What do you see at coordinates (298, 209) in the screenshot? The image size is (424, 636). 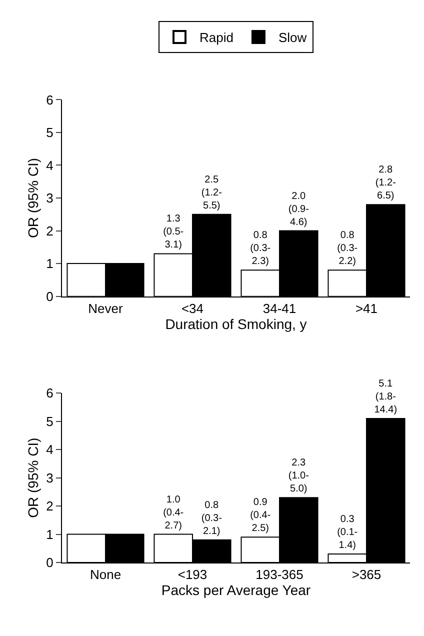 I see `data-label: 2.0 (0.9- 4.6)` at bounding box center [298, 209].